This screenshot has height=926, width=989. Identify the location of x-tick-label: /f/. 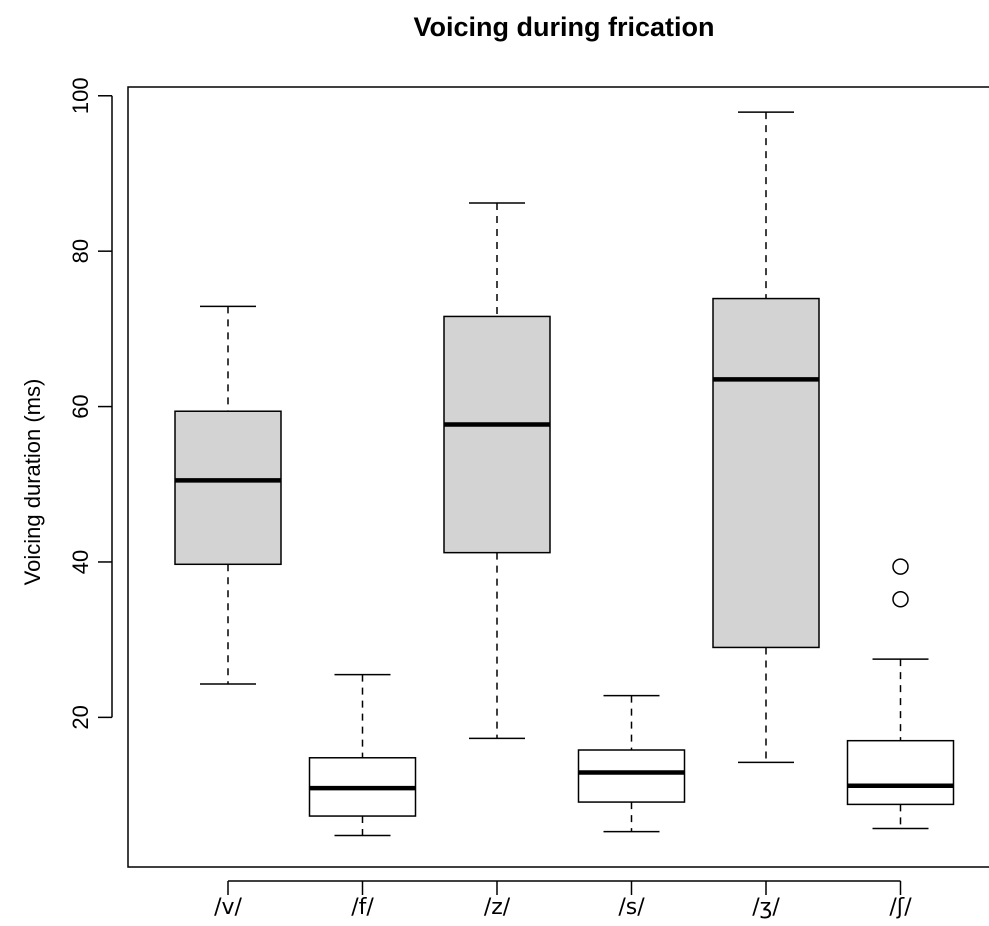
(362, 907).